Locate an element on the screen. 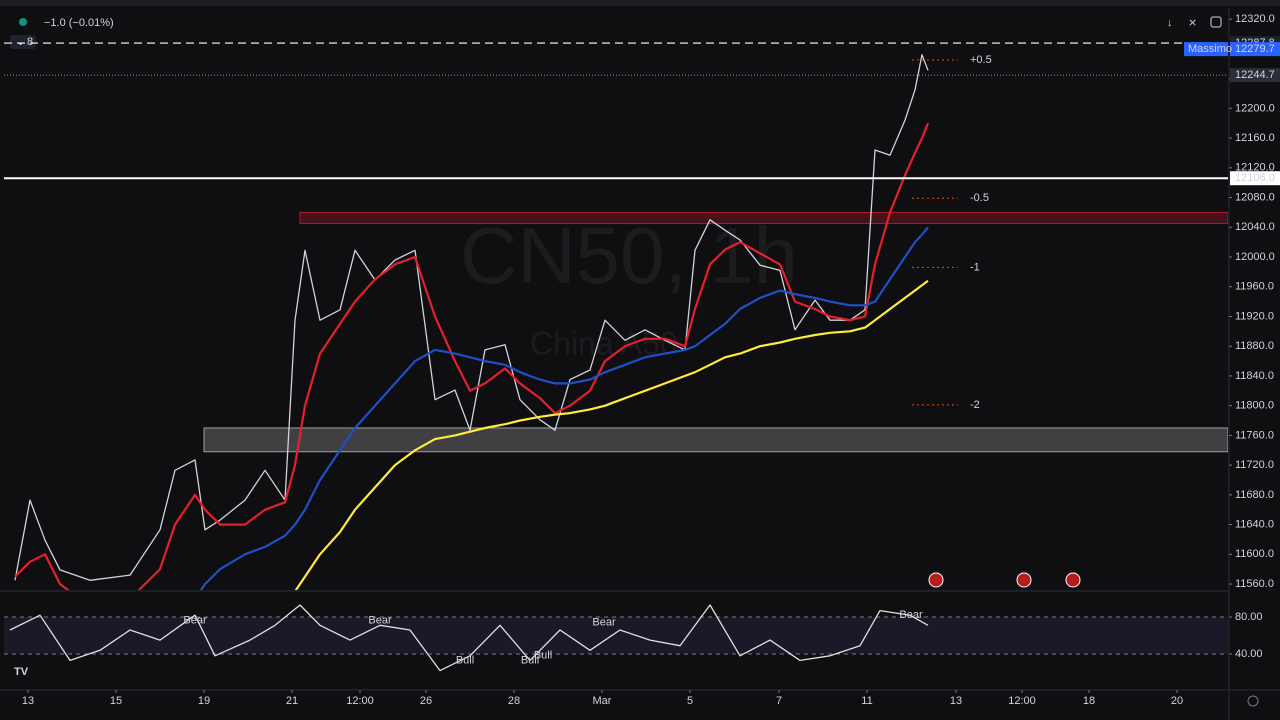  x-tick-label: 28 is located at coordinates (514, 701).